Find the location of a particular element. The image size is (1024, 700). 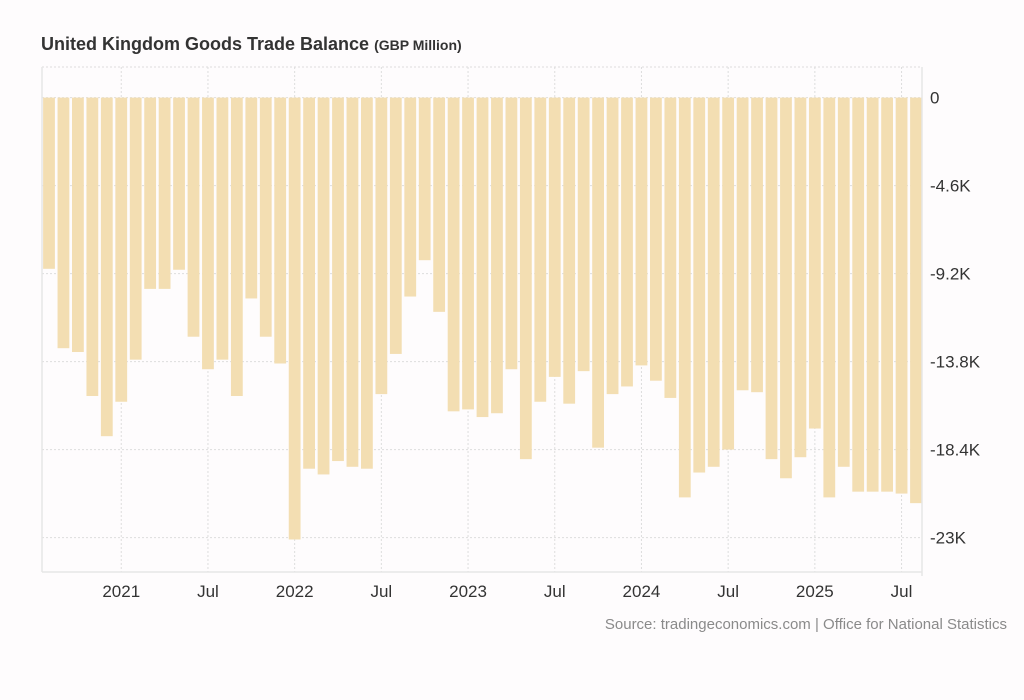

x-tick-label: 2022 is located at coordinates (295, 591).